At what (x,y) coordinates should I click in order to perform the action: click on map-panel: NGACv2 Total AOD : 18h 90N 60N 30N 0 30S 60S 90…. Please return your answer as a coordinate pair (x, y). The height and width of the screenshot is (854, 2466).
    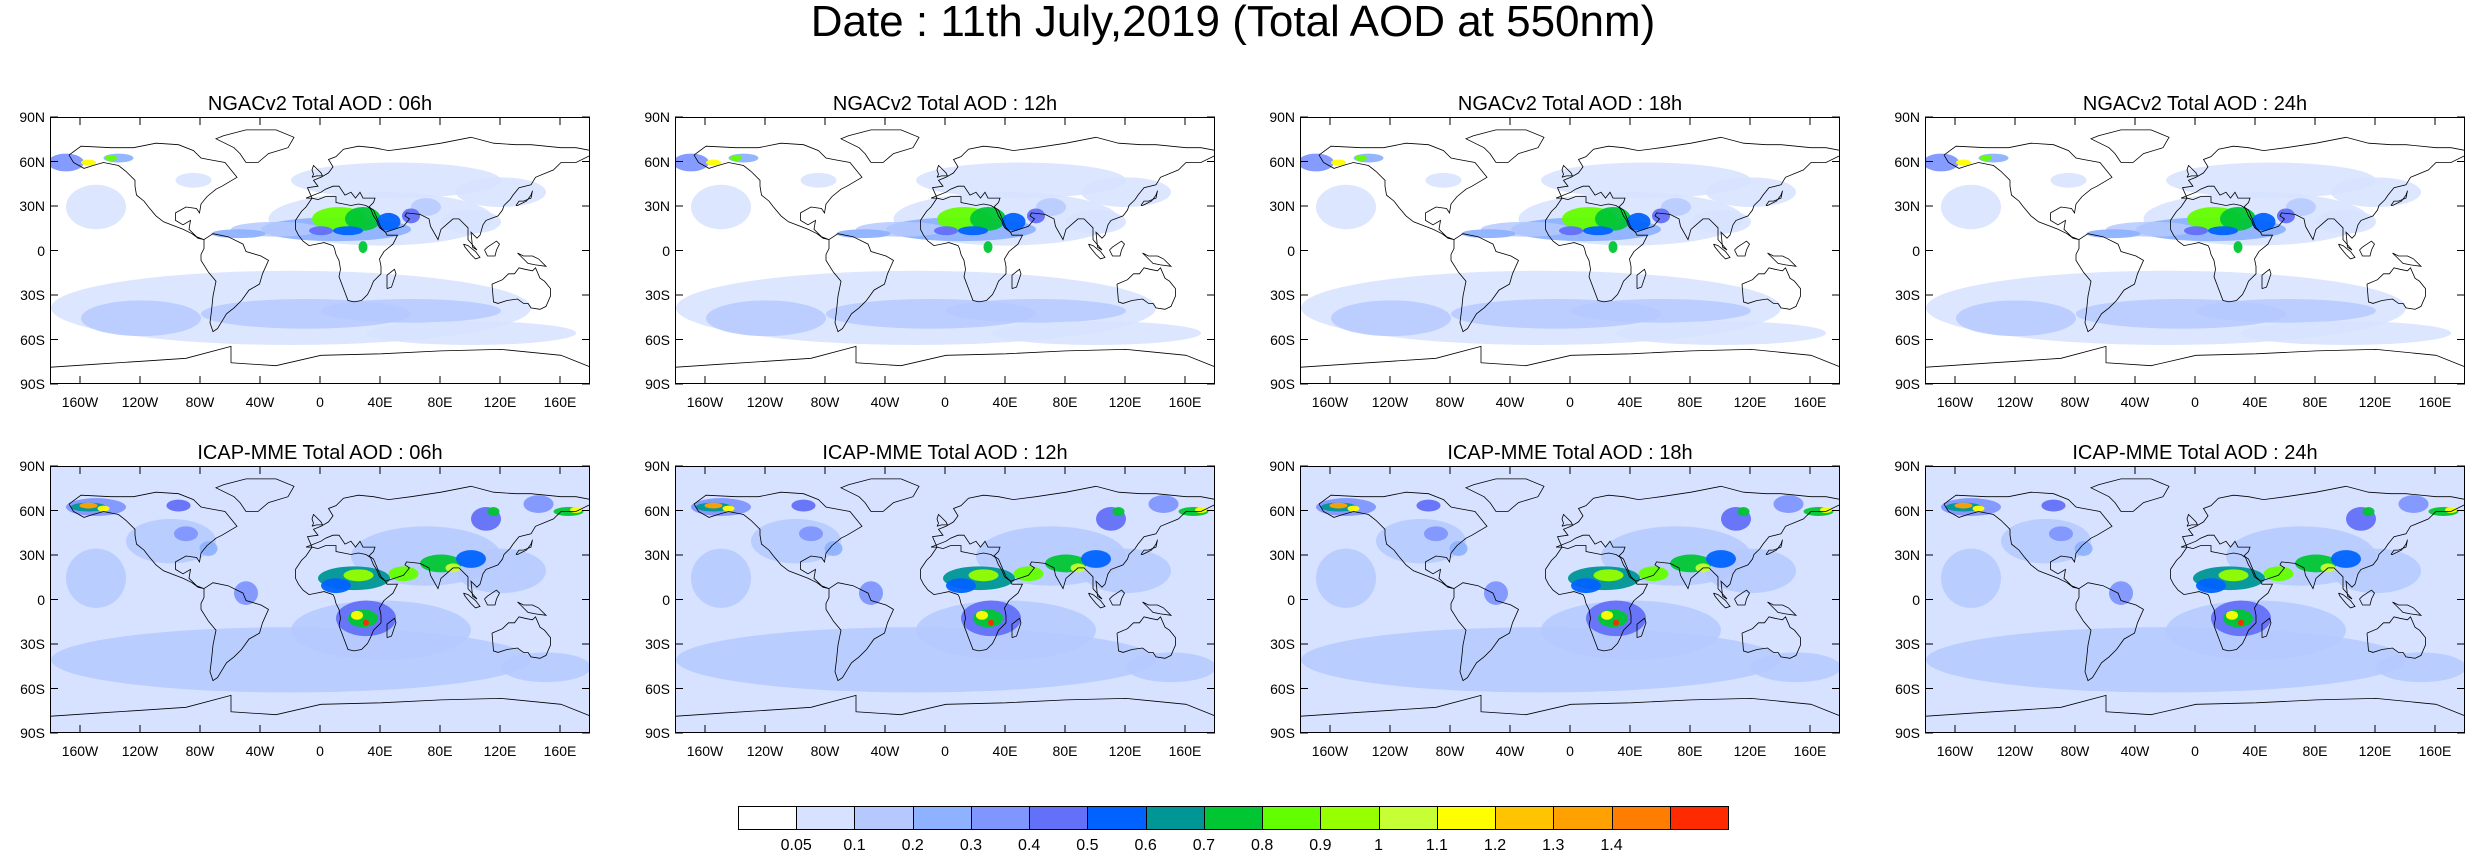
    Looking at the image, I should click on (1554, 251).